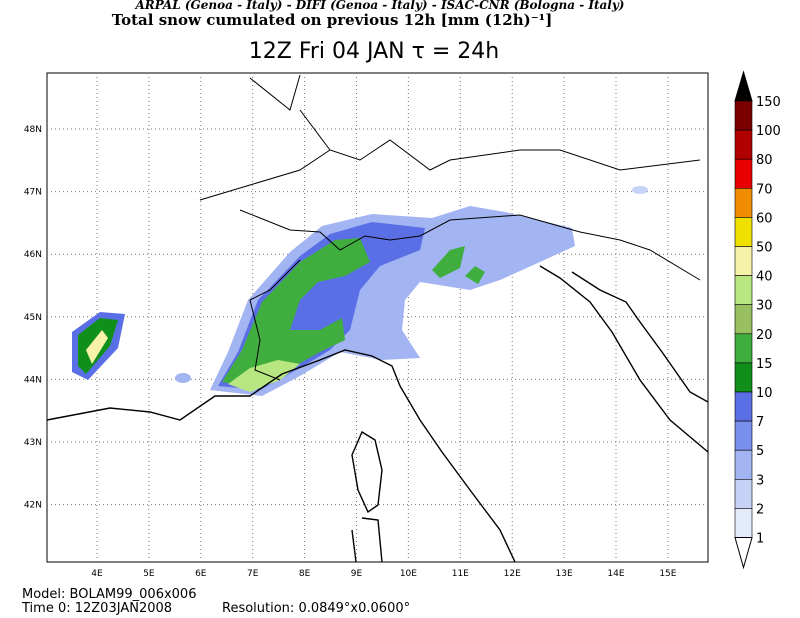 The height and width of the screenshot is (618, 800). I want to click on colorbar-label: 100, so click(768, 131).